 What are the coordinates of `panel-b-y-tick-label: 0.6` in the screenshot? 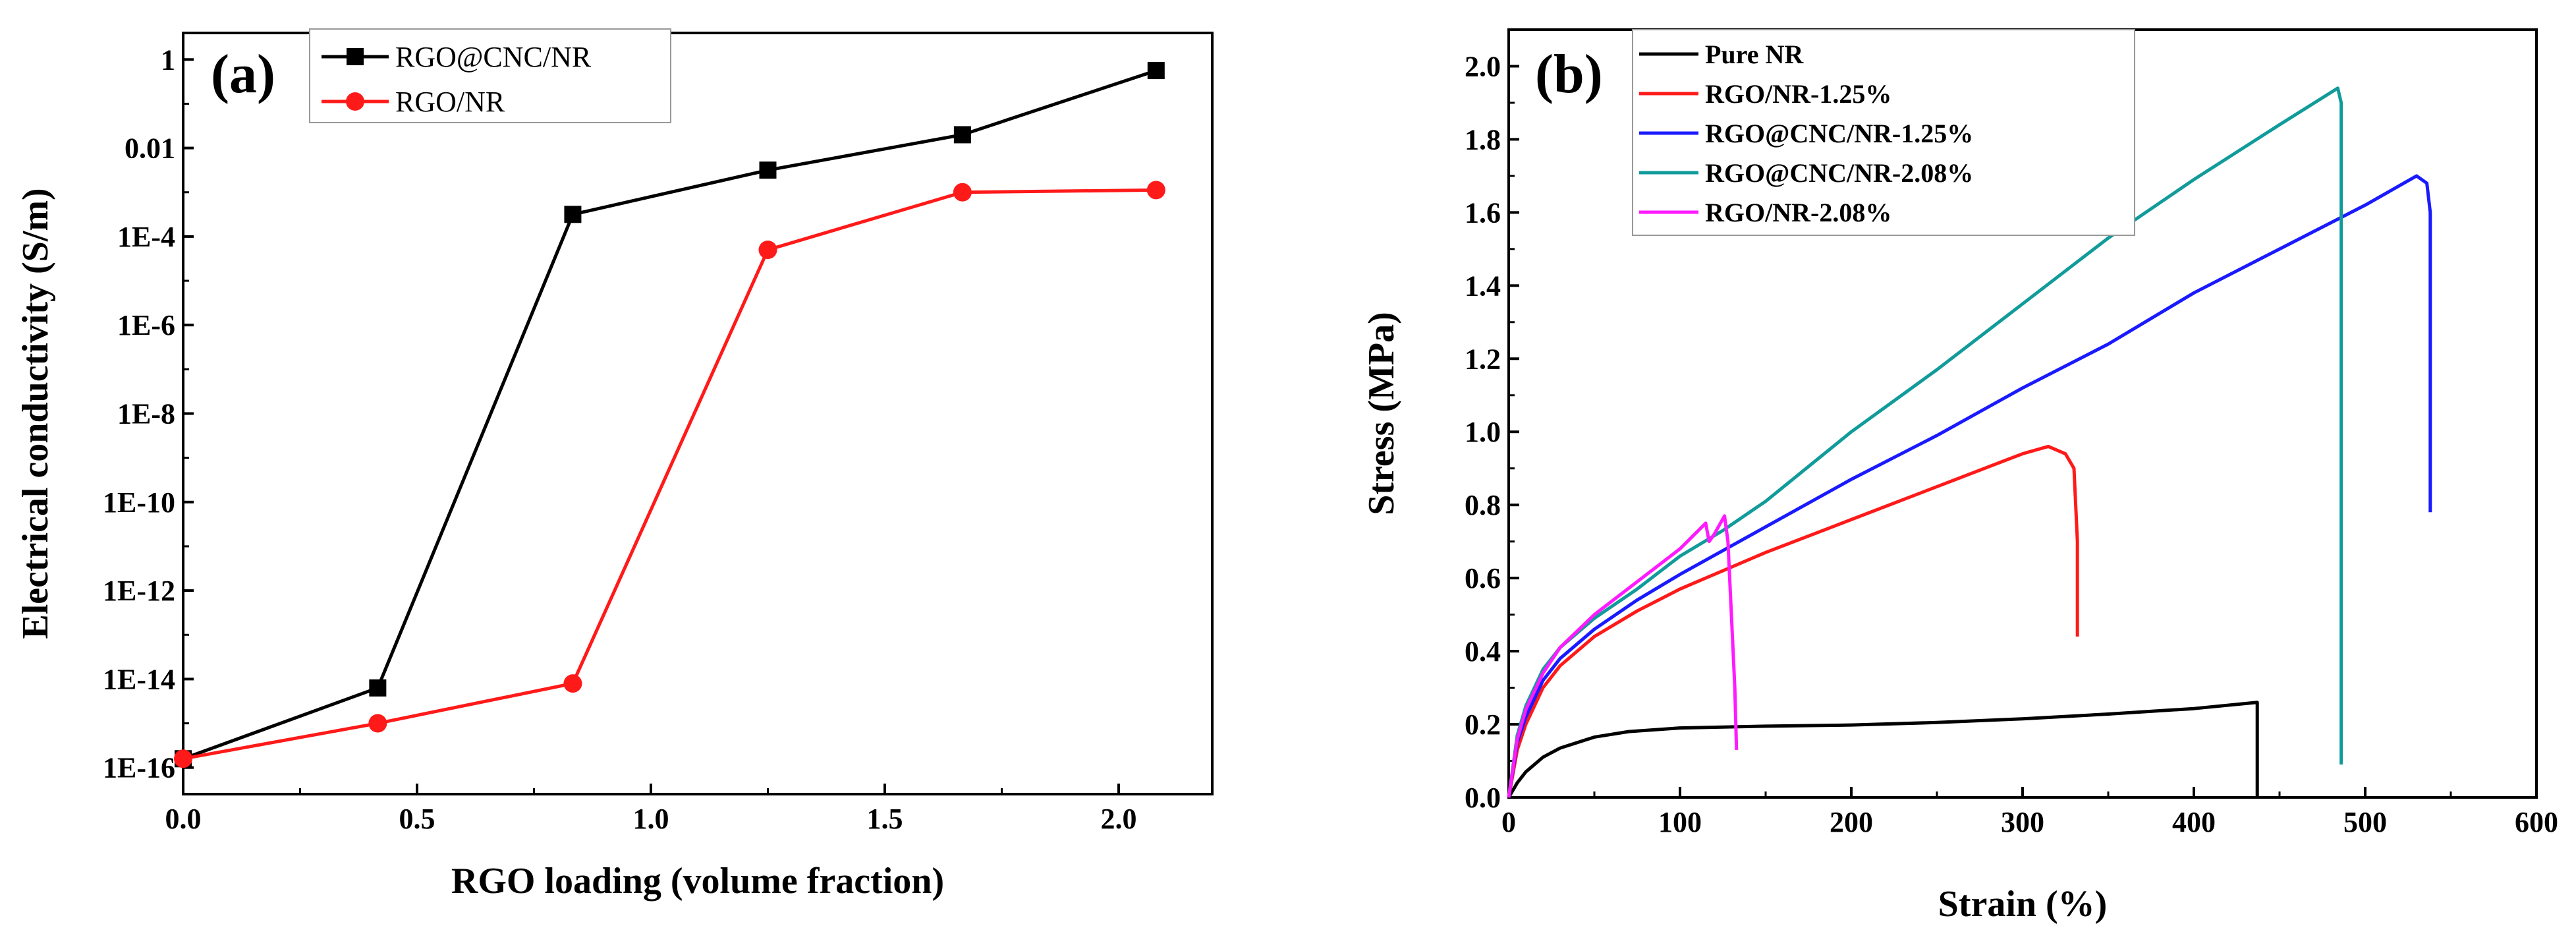 It's located at (1483, 578).